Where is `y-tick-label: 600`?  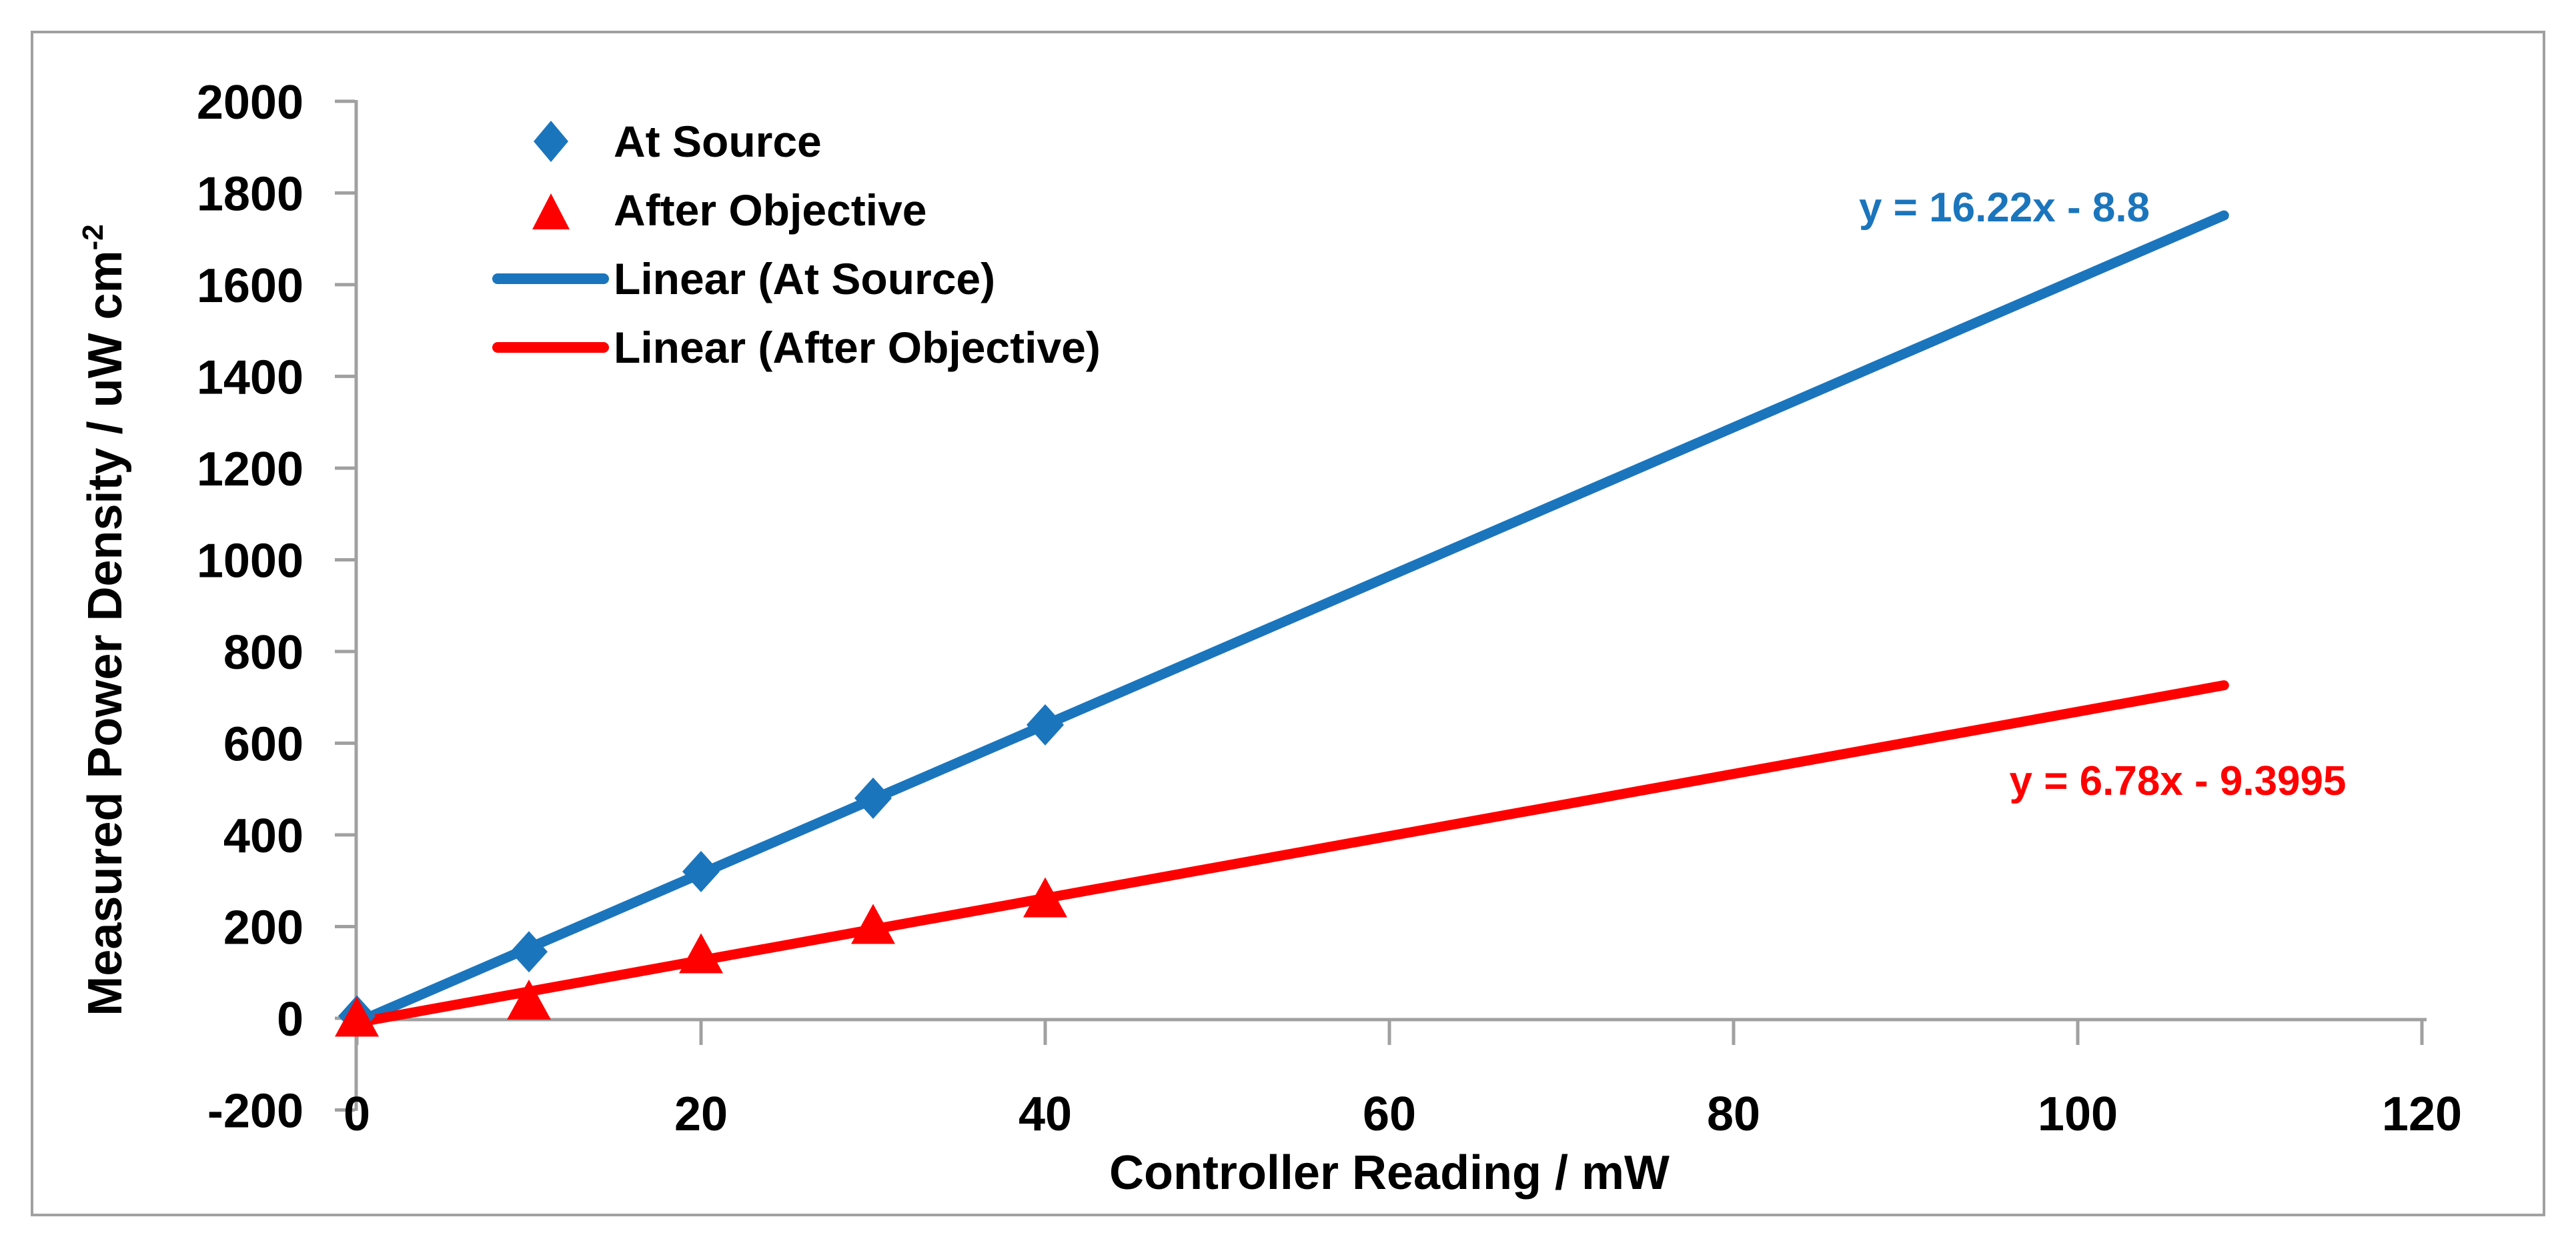
y-tick-label: 600 is located at coordinates (263, 744).